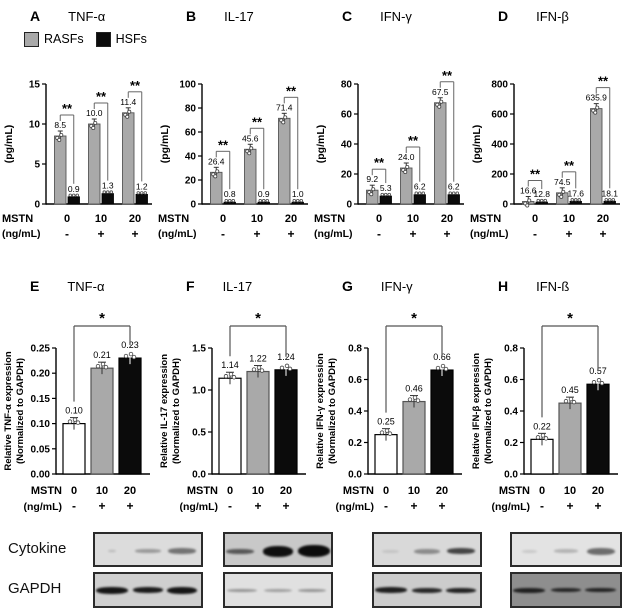 The width and height of the screenshot is (624, 610). What do you see at coordinates (553, 286) in the screenshot?
I see `panel-title: IFN-ß` at bounding box center [553, 286].